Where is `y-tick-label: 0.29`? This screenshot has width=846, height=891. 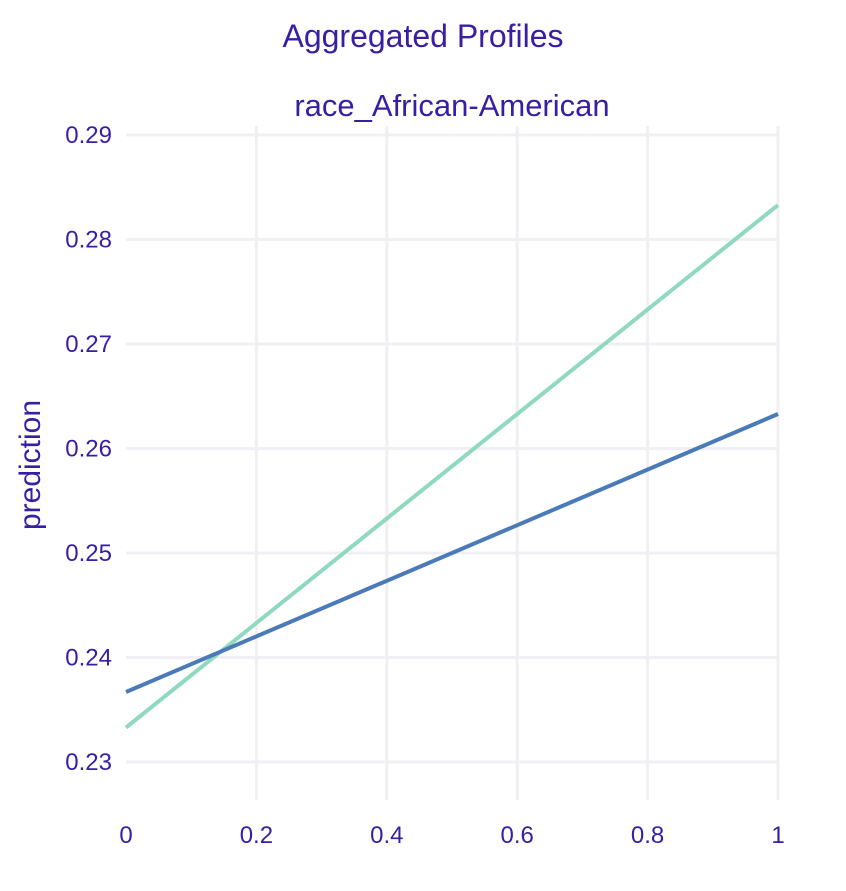
y-tick-label: 0.29 is located at coordinates (88, 135).